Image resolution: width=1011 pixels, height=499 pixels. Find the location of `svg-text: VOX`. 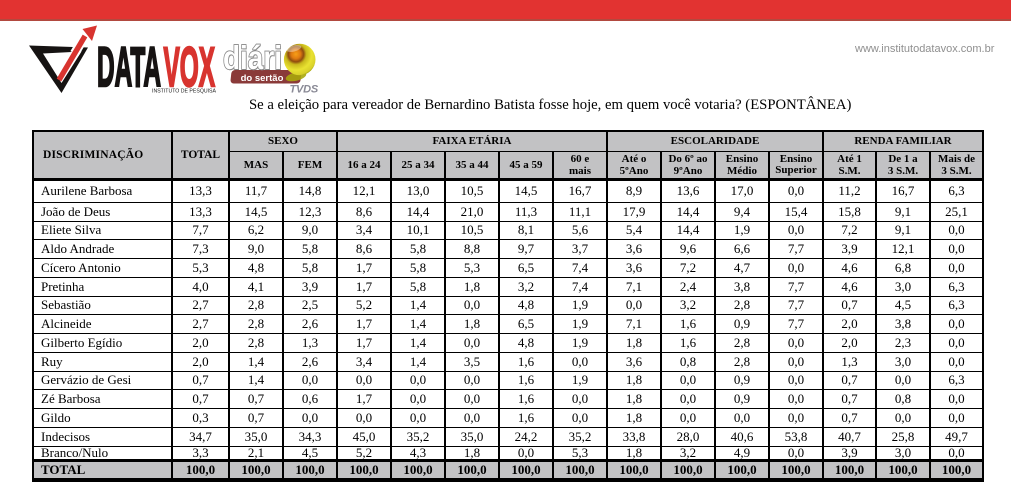

svg-text: VOX is located at coordinates (190, 66).